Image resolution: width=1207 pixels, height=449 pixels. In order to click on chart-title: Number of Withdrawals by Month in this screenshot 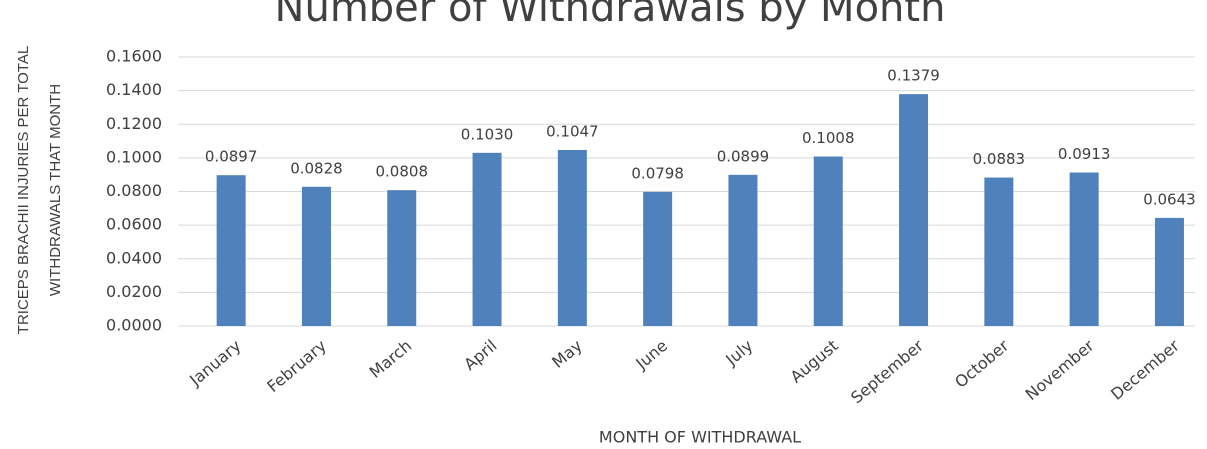, I will do `click(610, 15)`.